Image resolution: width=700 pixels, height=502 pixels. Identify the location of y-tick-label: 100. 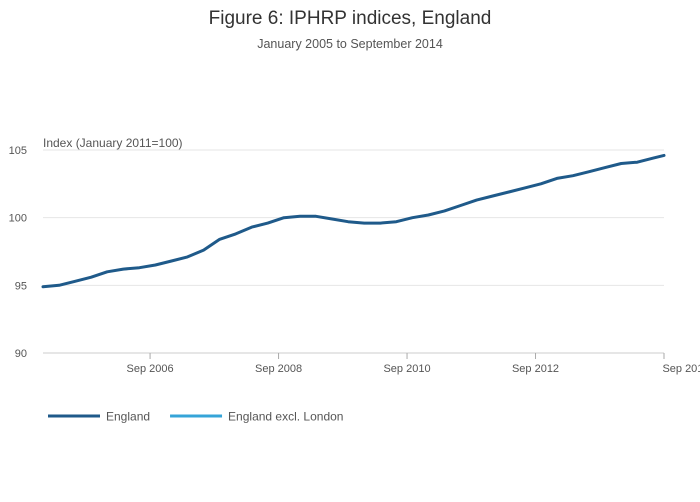
(18, 219).